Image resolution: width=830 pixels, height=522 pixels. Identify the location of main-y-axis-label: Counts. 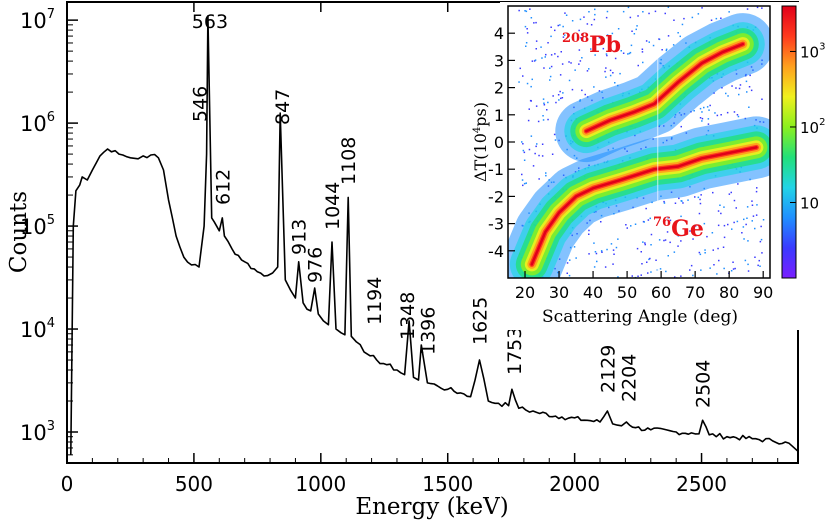
(19, 232).